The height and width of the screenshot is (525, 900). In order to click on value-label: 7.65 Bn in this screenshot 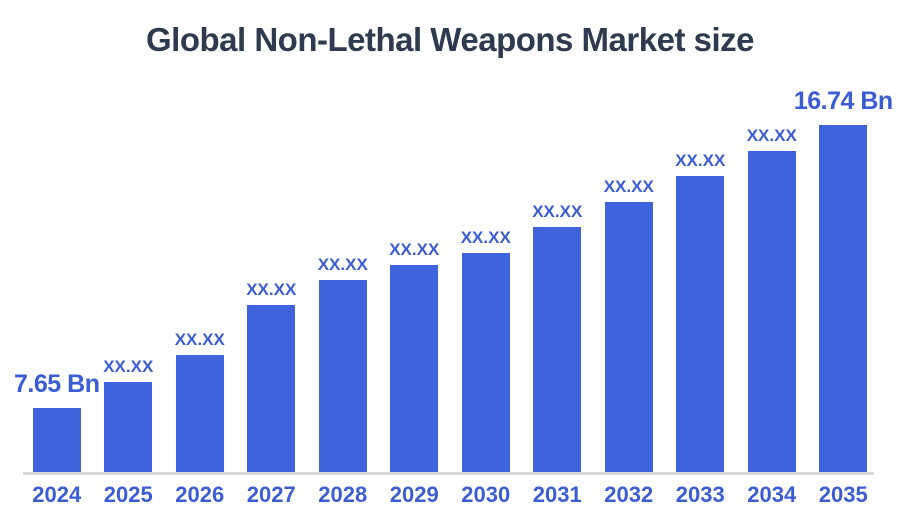, I will do `click(57, 384)`.